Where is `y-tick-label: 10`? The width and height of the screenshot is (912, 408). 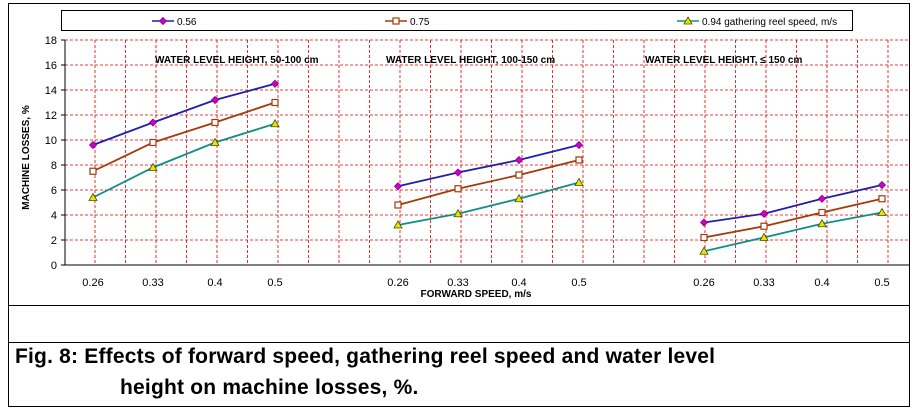
y-tick-label: 10 is located at coordinates (51, 141).